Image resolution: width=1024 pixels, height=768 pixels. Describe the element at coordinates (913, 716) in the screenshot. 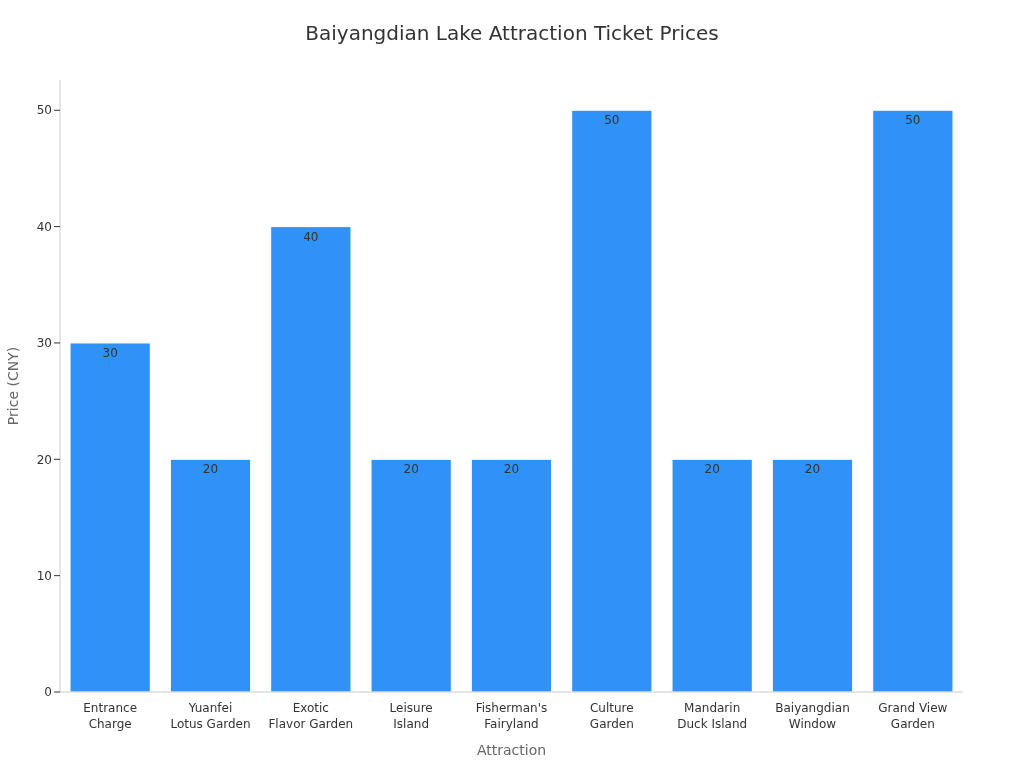

I see `x-tick-label: Grand View Garden` at that location.